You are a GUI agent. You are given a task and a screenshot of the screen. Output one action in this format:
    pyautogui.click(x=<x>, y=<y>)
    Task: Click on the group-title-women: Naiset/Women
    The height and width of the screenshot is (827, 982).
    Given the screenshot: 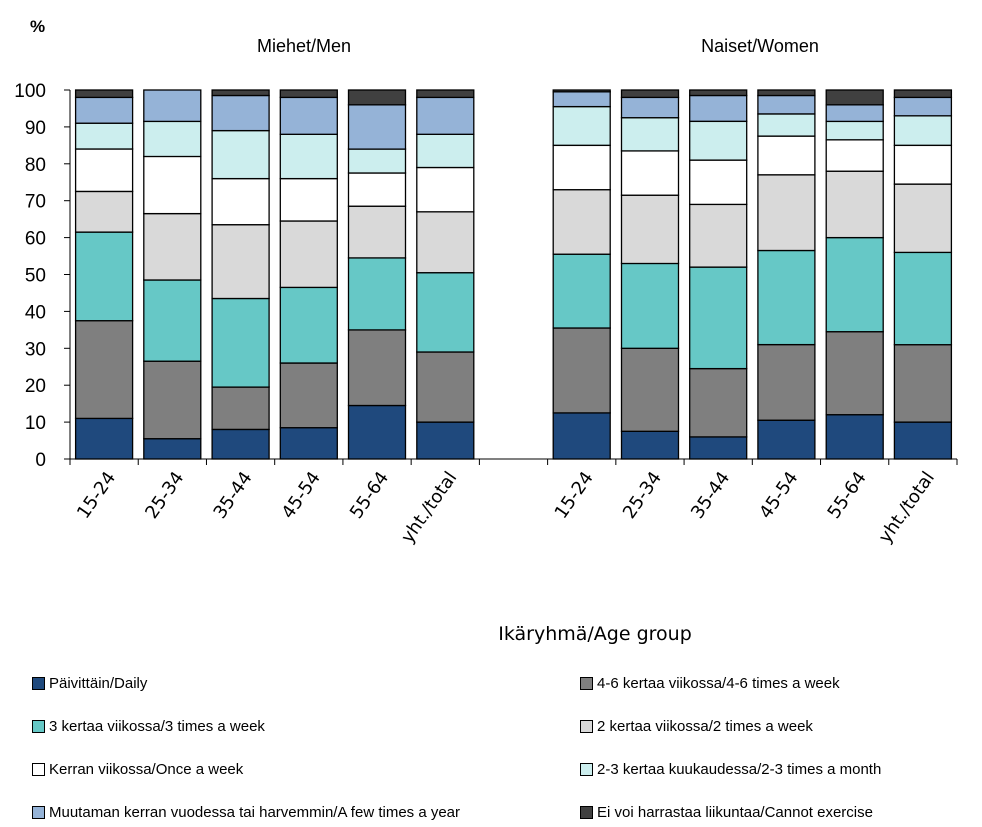 What is the action you would take?
    pyautogui.click(x=760, y=46)
    